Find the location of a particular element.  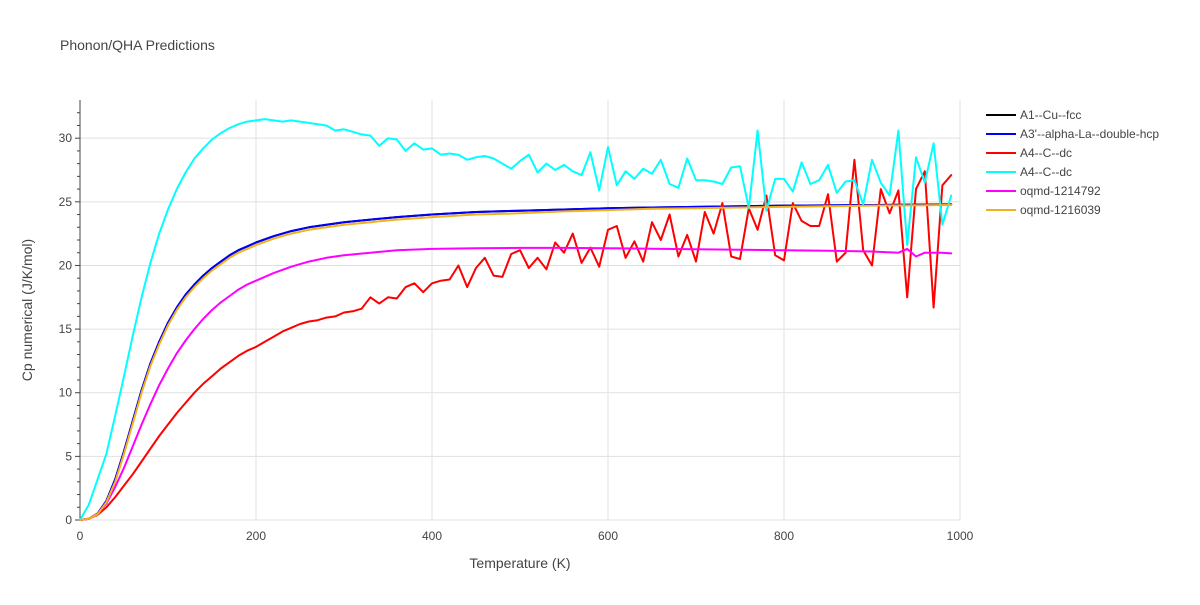

legend-item-2: A4--C--dc is located at coordinates (1029, 153).